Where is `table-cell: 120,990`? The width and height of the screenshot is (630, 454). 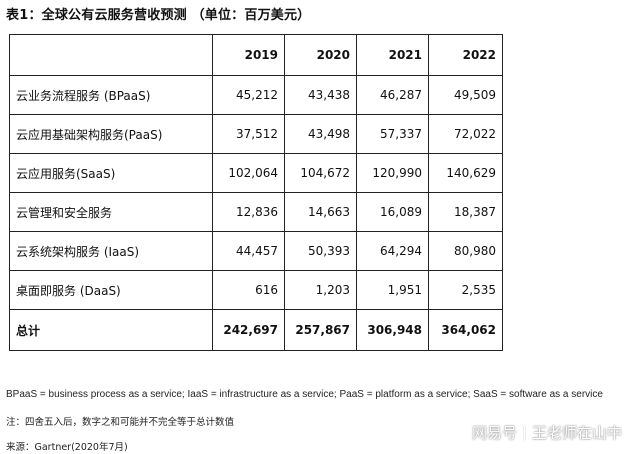
table-cell: 120,990 is located at coordinates (392, 173).